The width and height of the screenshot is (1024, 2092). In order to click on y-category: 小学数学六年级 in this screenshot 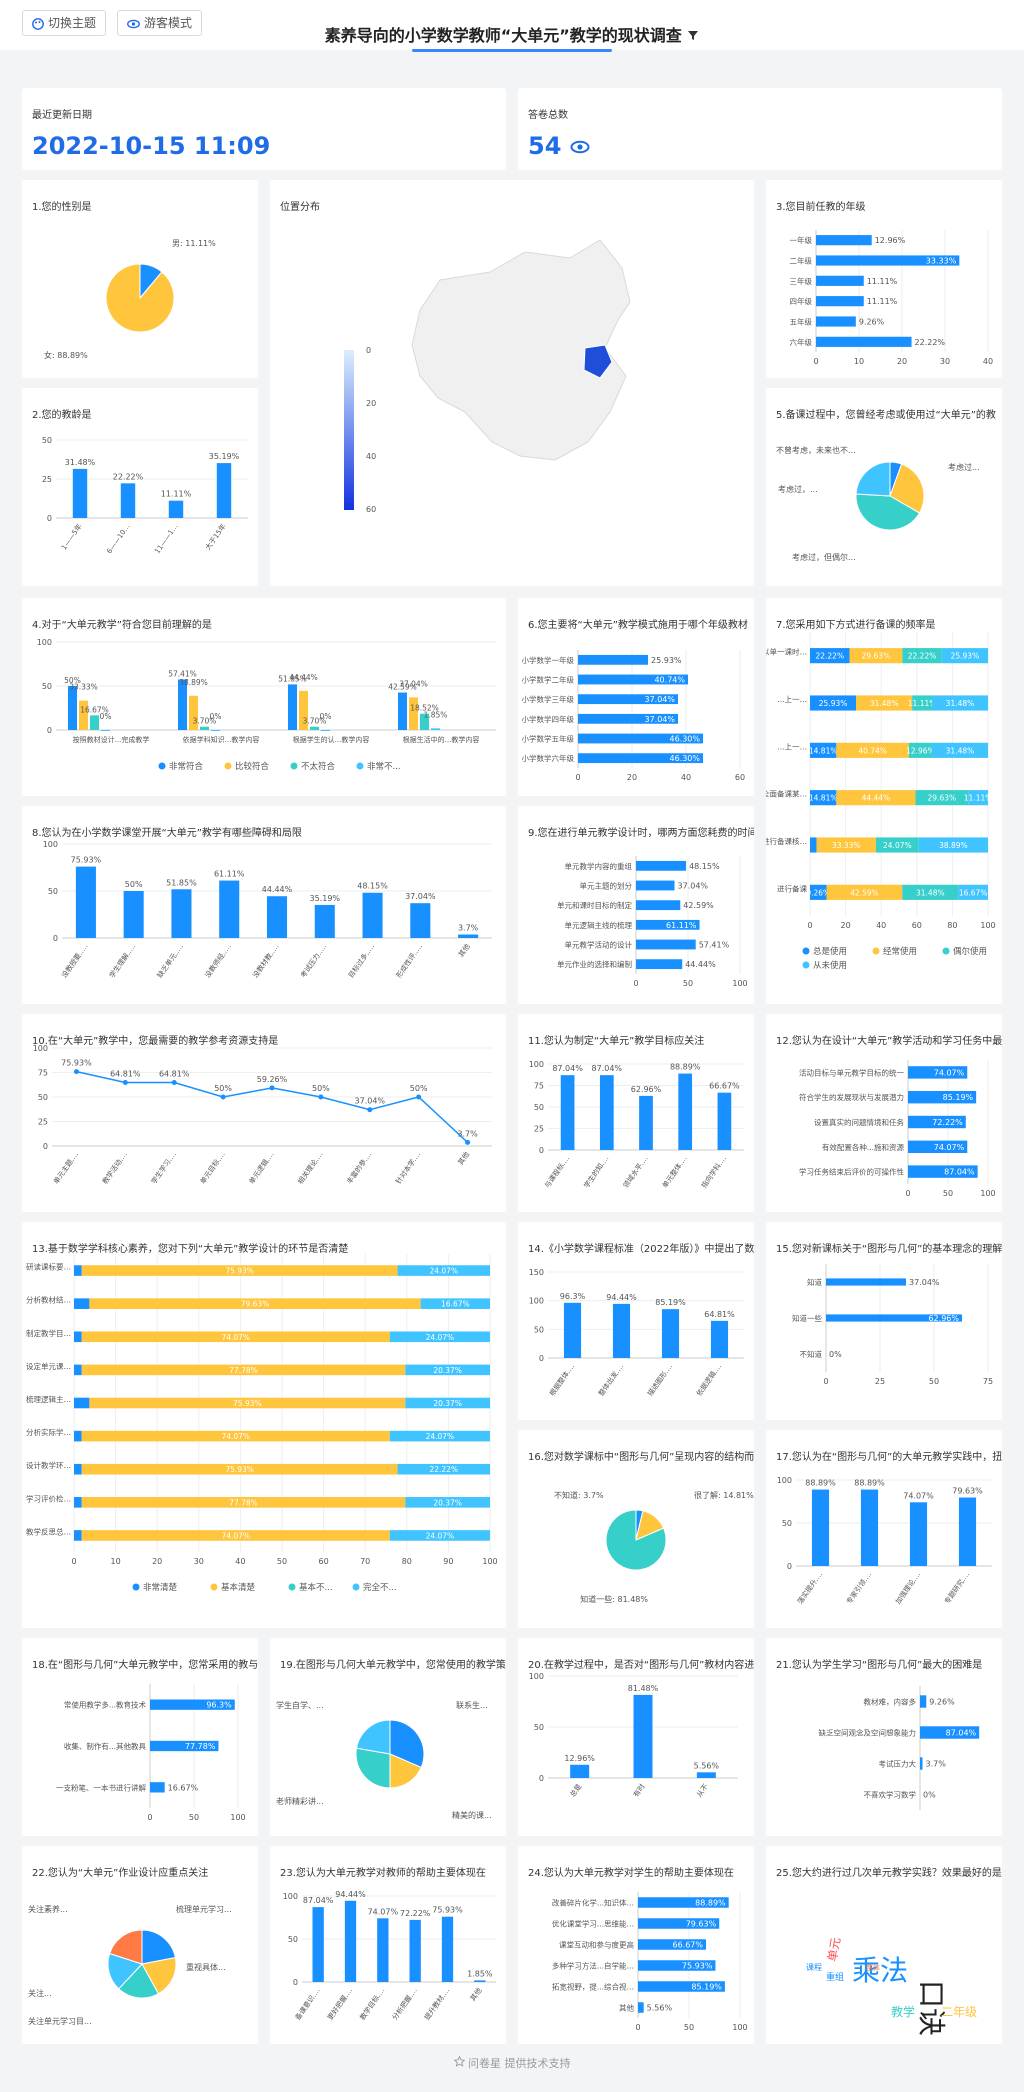, I will do `click(548, 758)`.